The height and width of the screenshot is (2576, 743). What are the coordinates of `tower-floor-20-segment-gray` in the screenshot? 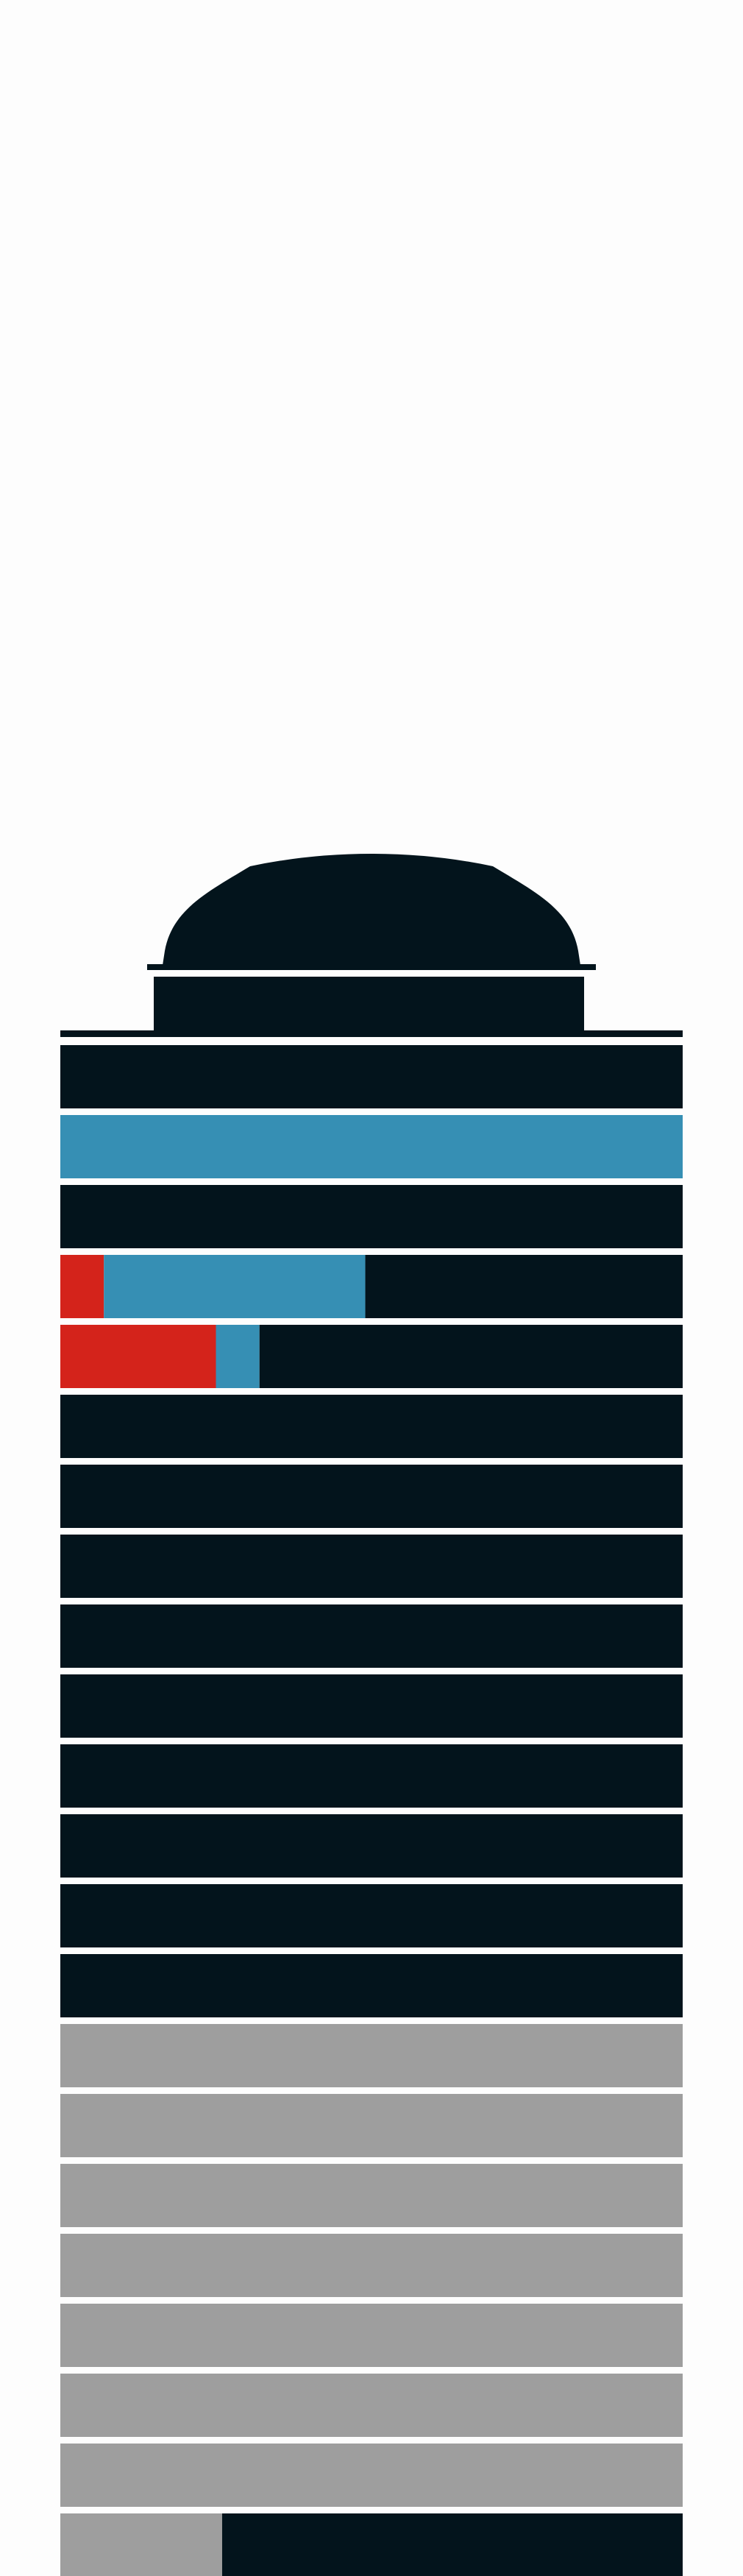 It's located at (371, 2405).